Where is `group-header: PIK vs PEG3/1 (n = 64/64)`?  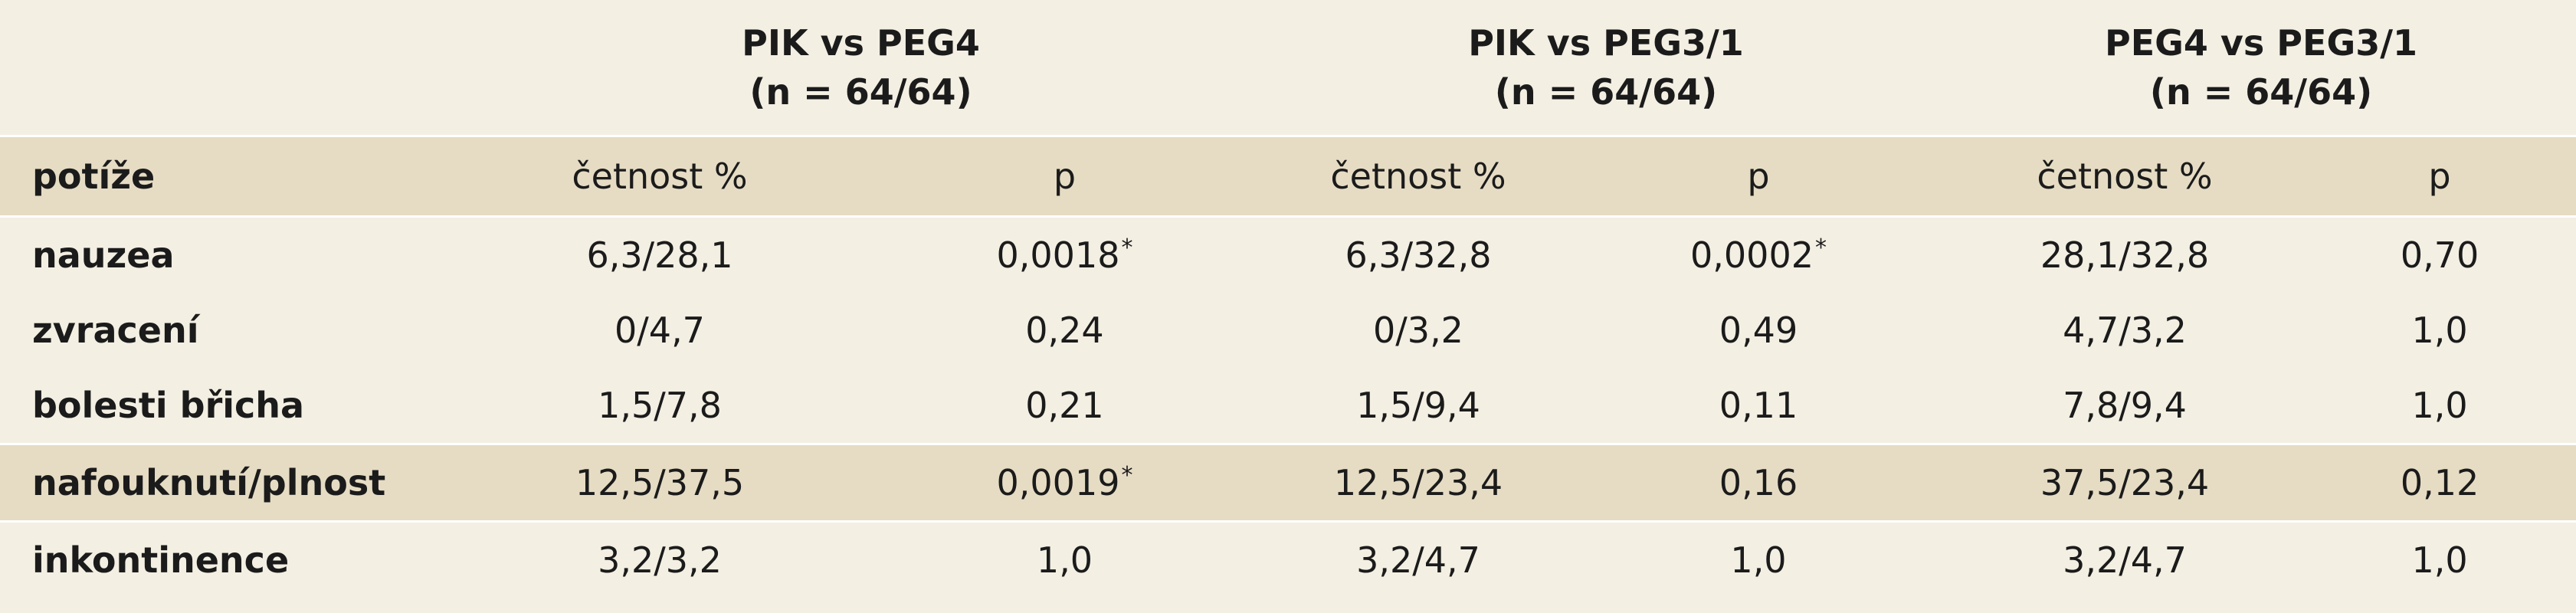 group-header: PIK vs PEG3/1 (n = 64/64) is located at coordinates (1607, 68).